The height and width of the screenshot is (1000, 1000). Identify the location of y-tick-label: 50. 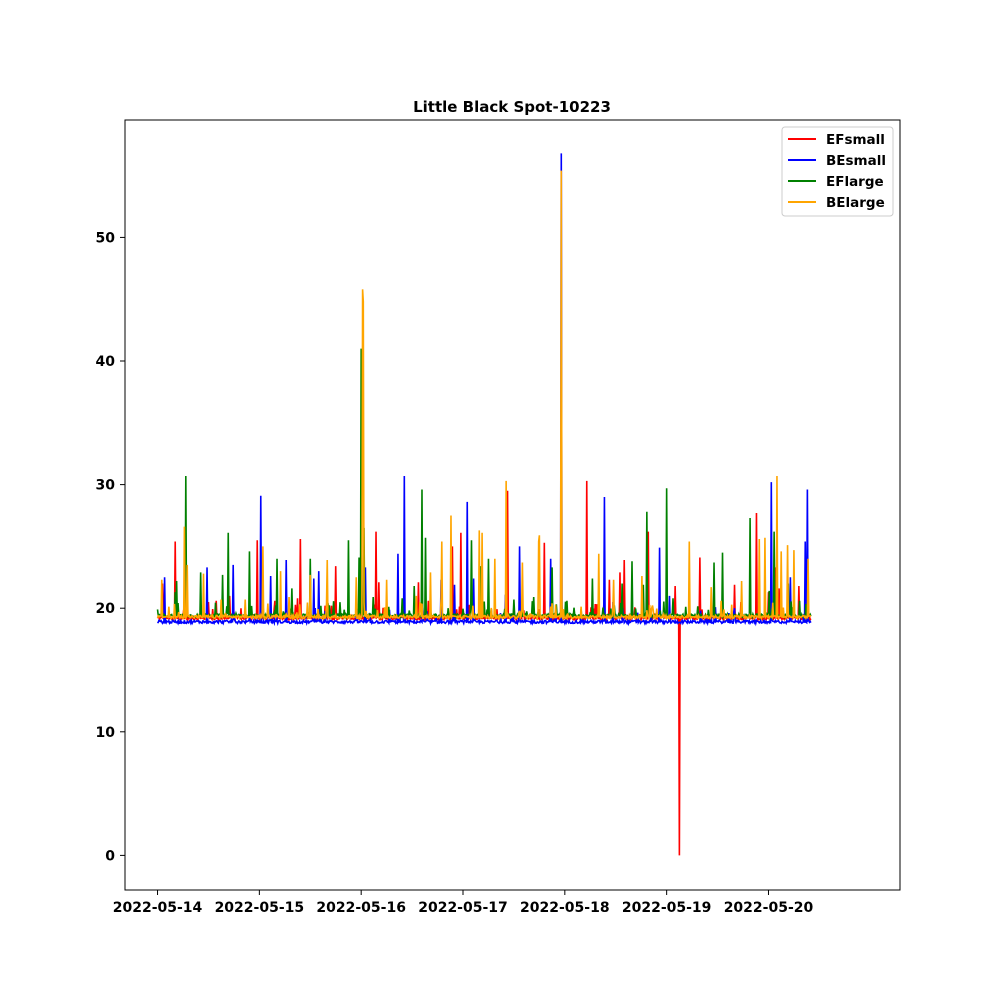
(106, 238).